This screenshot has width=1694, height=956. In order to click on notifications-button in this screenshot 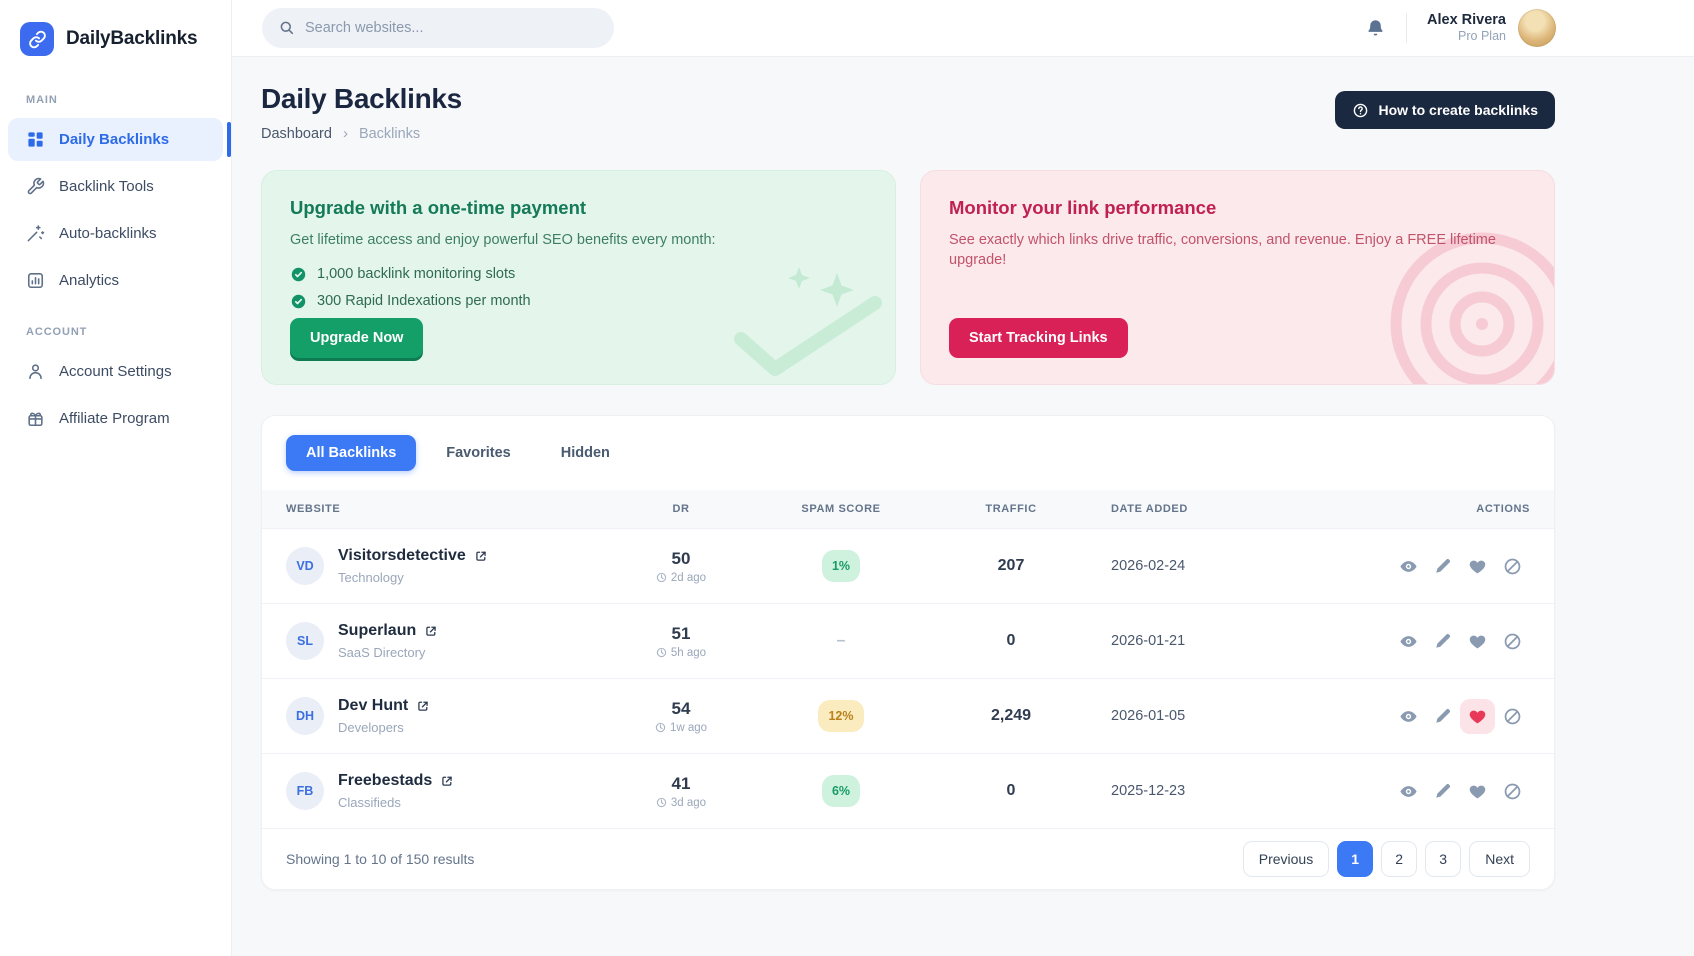, I will do `click(1375, 28)`.